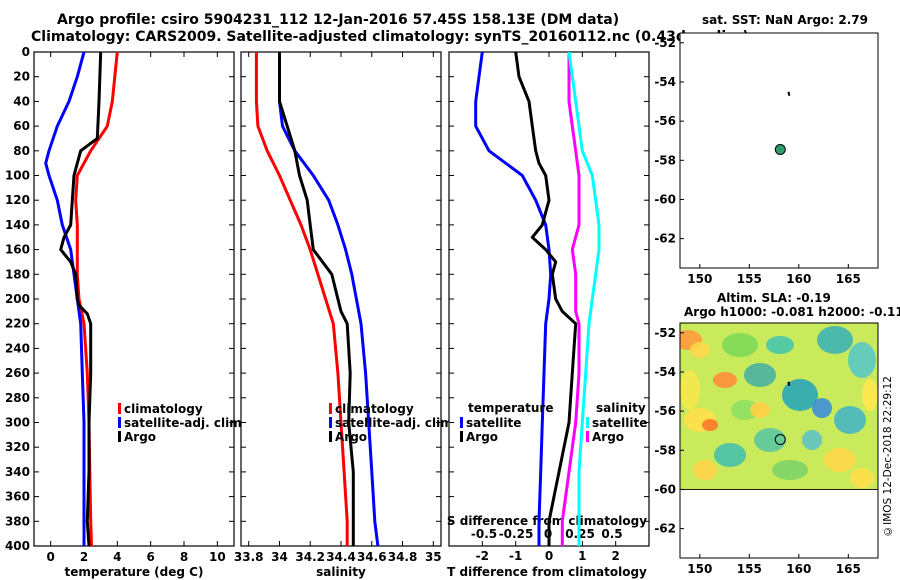 This screenshot has width=900, height=580. What do you see at coordinates (17, 423) in the screenshot?
I see `depth-tick-label: 300` at bounding box center [17, 423].